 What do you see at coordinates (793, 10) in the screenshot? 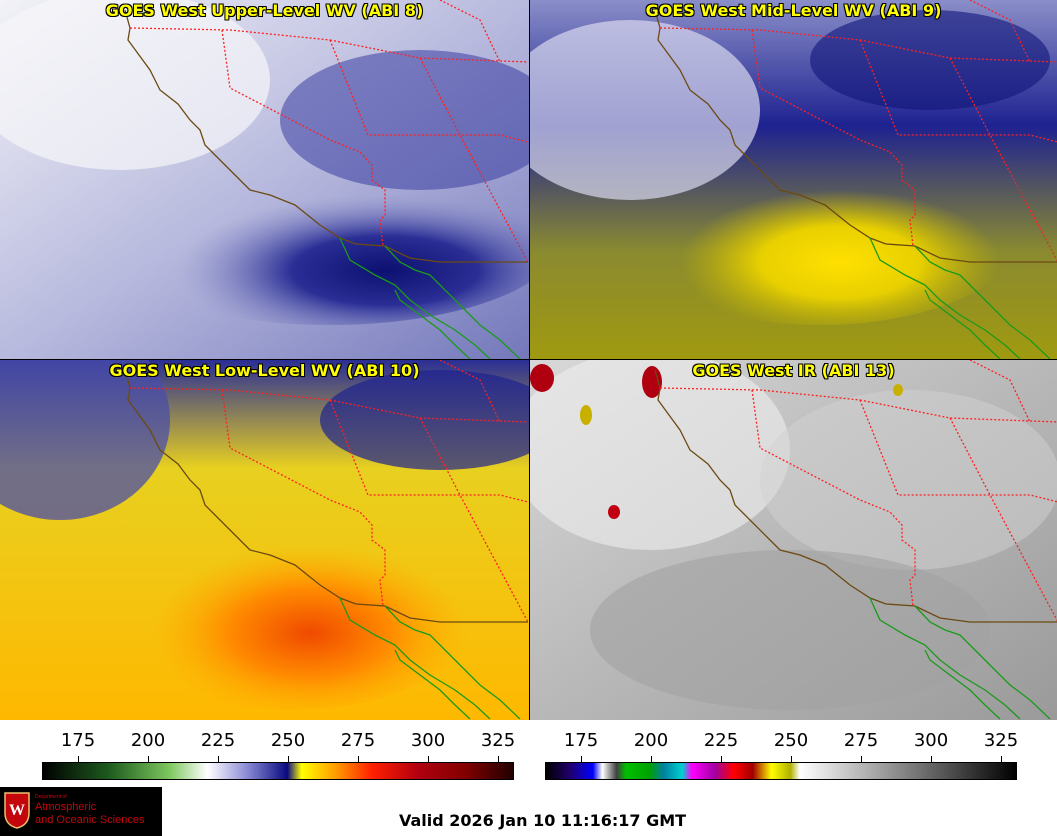
I see `panel-title: GOES West Mid-Level WV (ABI 9)` at bounding box center [793, 10].